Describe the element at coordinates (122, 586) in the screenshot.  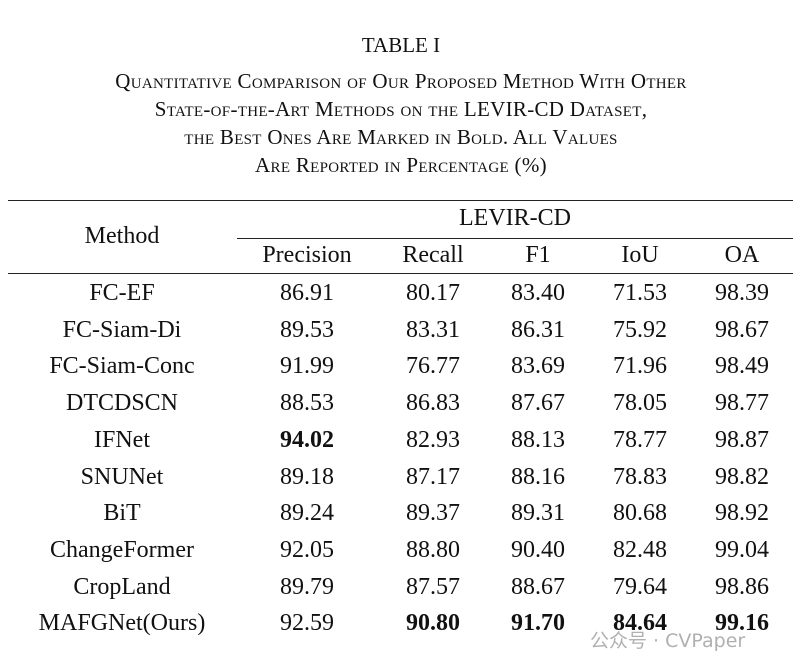
I see `method-name: CropLand` at that location.